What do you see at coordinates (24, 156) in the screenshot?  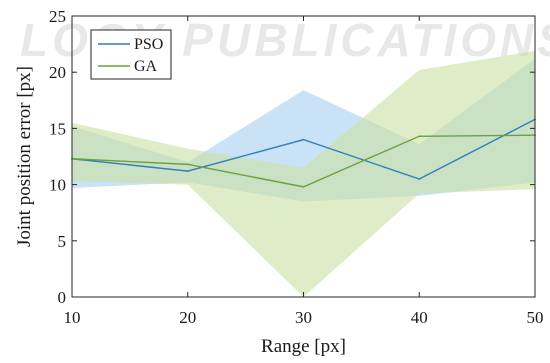 I see `y-axis-label: Joint position error [px]` at bounding box center [24, 156].